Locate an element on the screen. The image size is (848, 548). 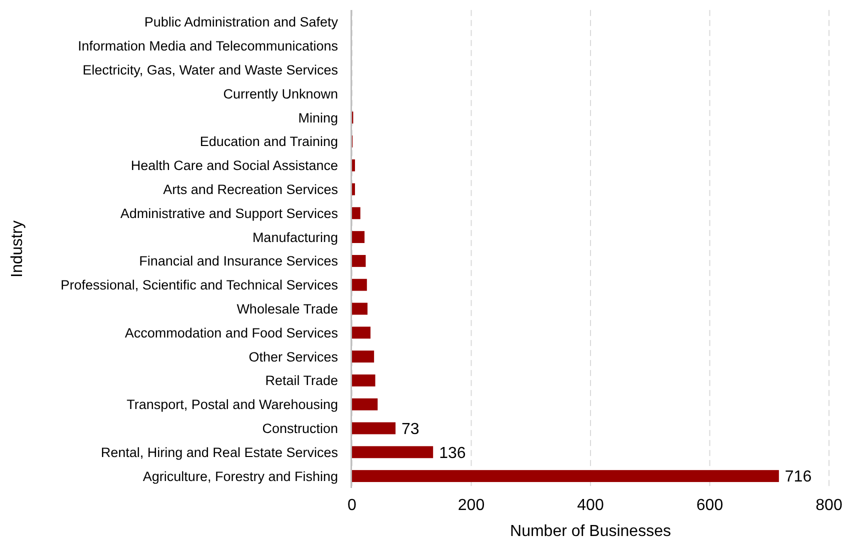
x-tick-label: 800 is located at coordinates (829, 505).